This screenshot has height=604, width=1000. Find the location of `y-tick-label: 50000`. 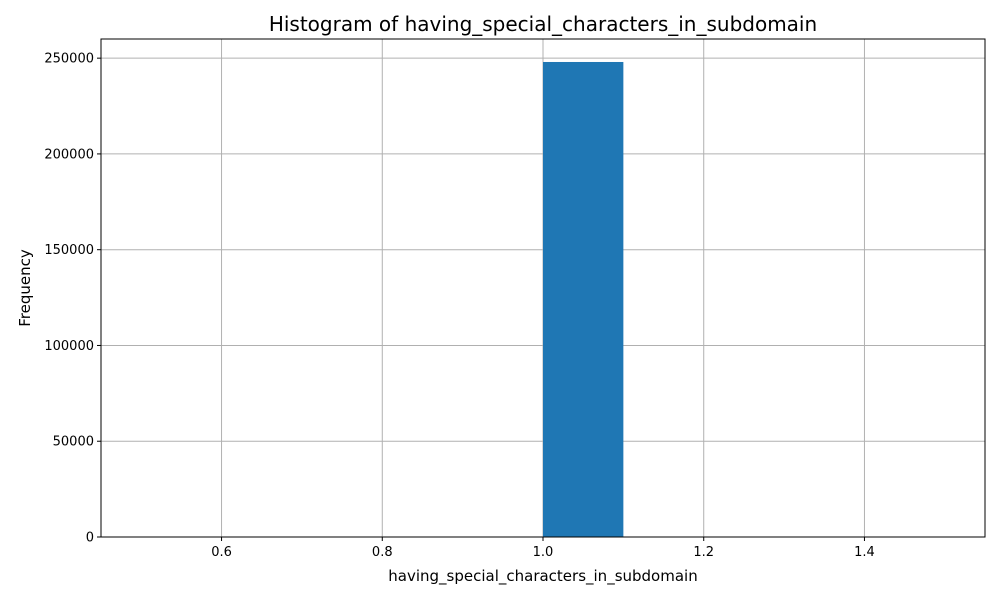

y-tick-label: 50000 is located at coordinates (73, 442).